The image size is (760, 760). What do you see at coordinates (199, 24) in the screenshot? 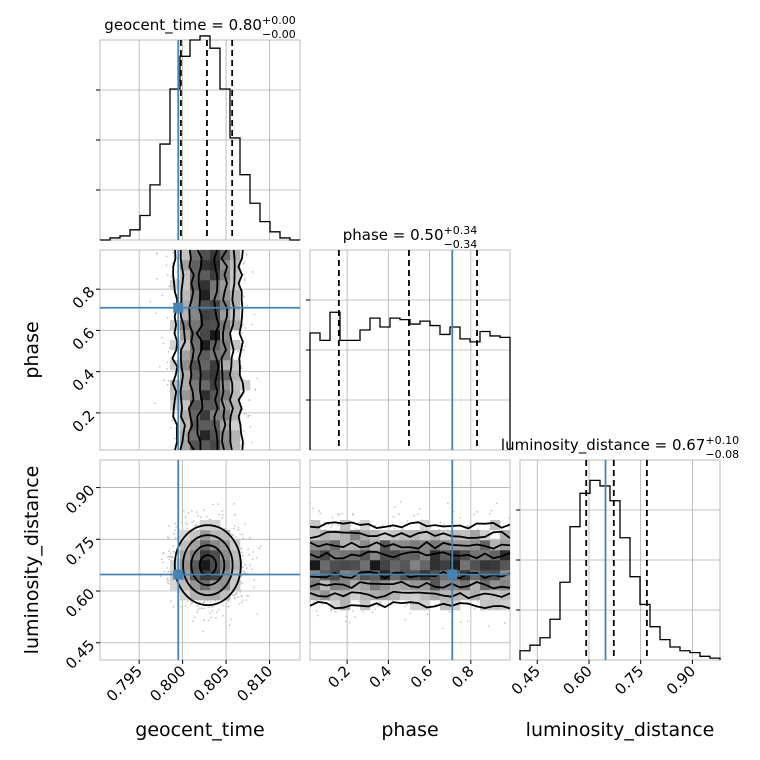
I see `title-geocent_time: geocent_time = 0.80+0.00` at bounding box center [199, 24].